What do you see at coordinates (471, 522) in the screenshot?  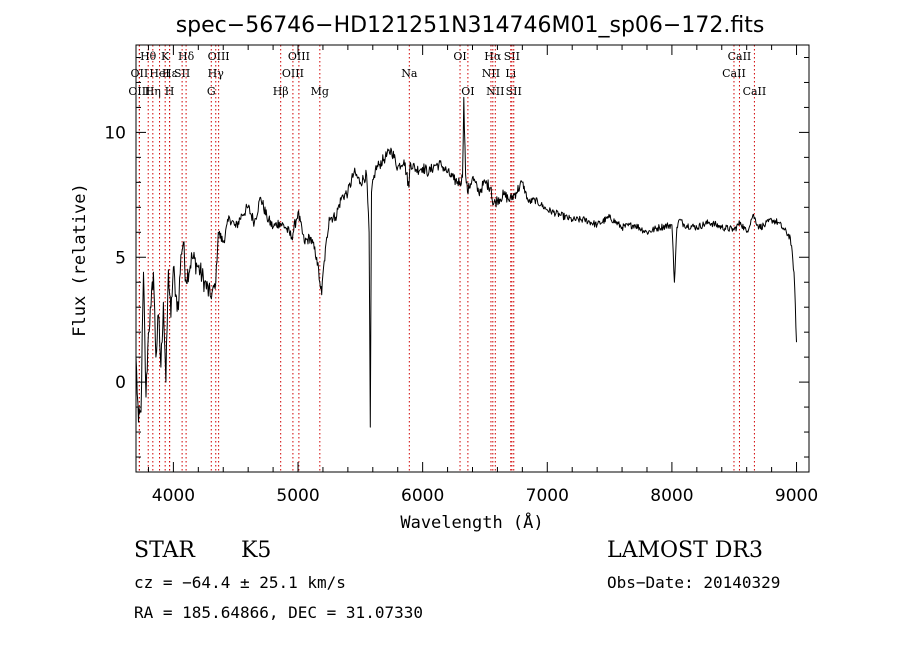 I see `x-axis-label: Wavelength (Å)` at bounding box center [471, 522].